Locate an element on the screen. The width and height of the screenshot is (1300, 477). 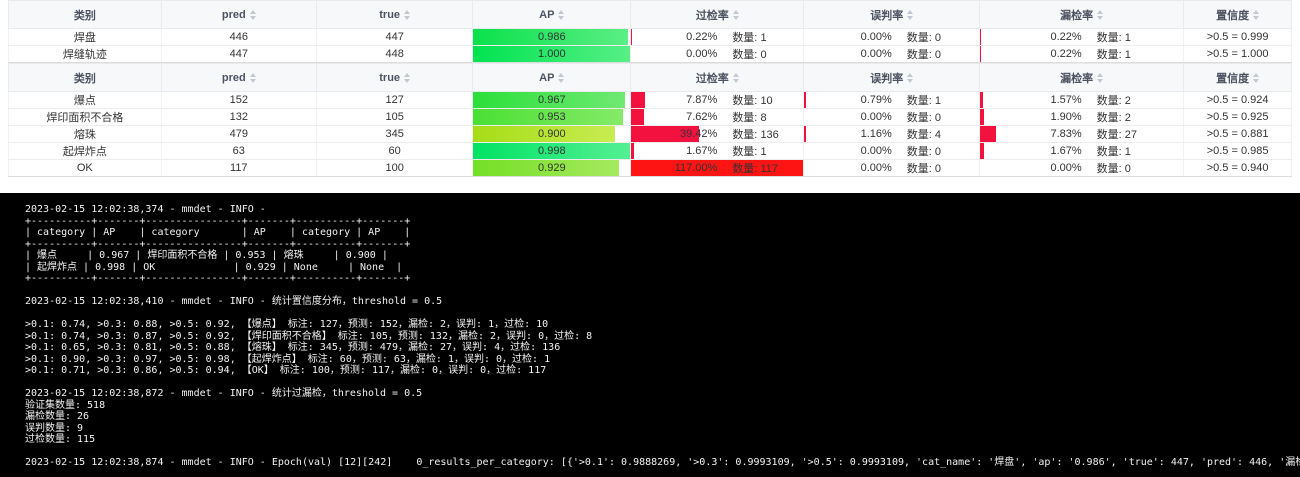
ap-cell: 0.929 is located at coordinates (552, 168).